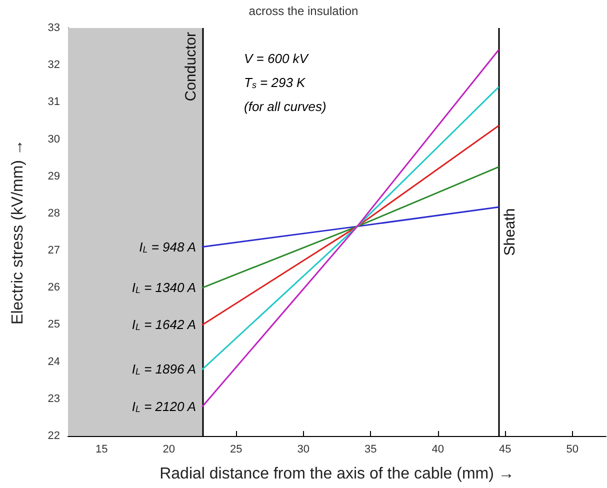 Image resolution: width=607 pixels, height=488 pixels. I want to click on y-tick-label: 33, so click(54, 28).